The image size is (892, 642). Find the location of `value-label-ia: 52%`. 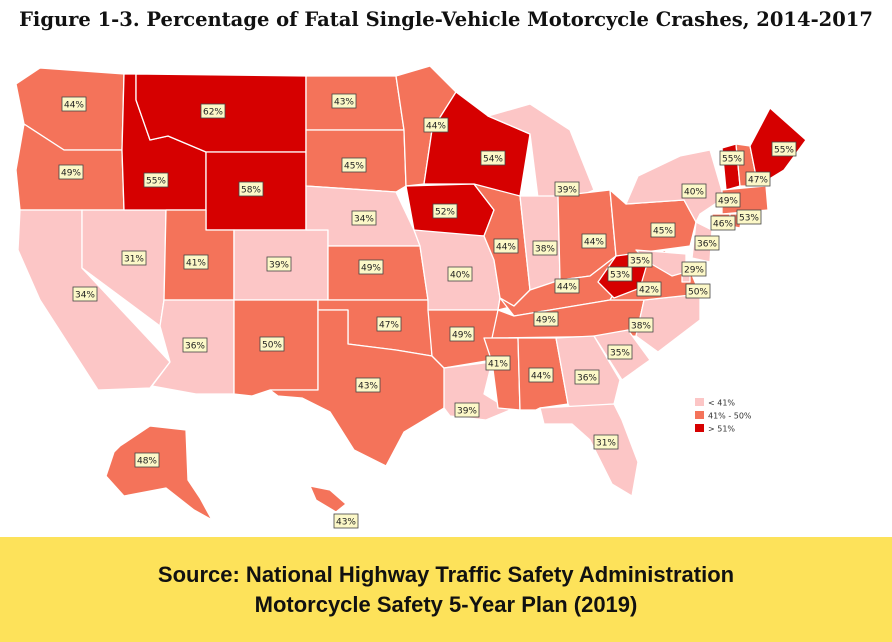

value-label-ia: 52% is located at coordinates (445, 211).